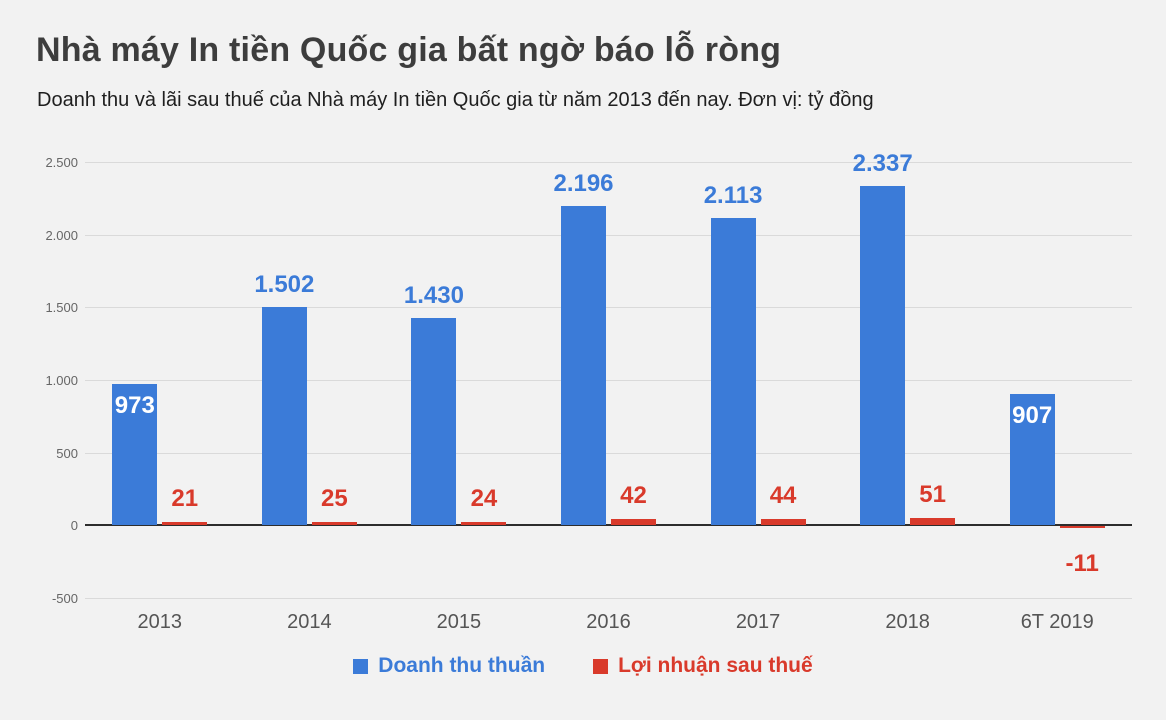  Describe the element at coordinates (284, 285) in the screenshot. I see `revenue-value-label: 1.502` at that location.